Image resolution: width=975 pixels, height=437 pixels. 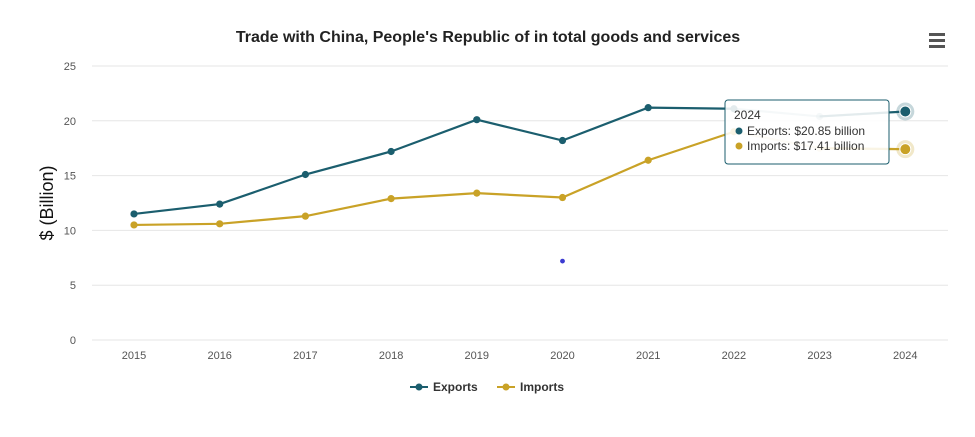 I want to click on stray-point-group, so click(x=562, y=261).